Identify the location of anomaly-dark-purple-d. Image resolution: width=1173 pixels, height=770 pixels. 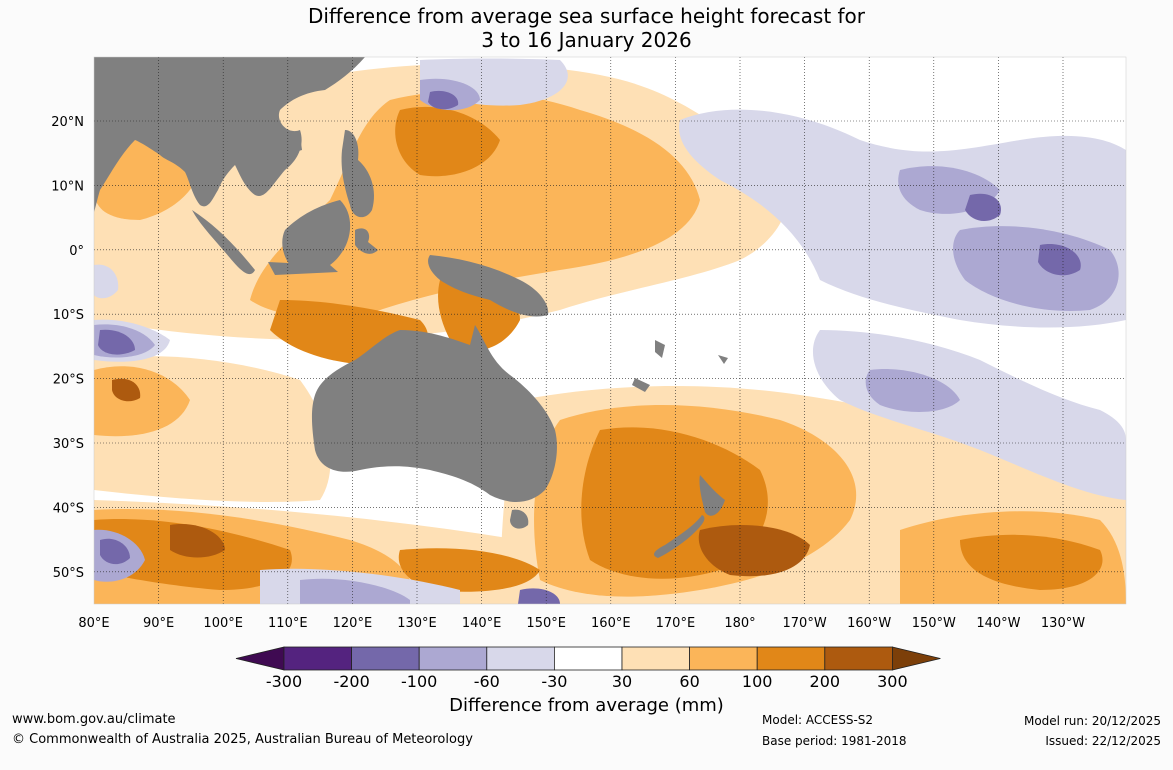
(115, 551).